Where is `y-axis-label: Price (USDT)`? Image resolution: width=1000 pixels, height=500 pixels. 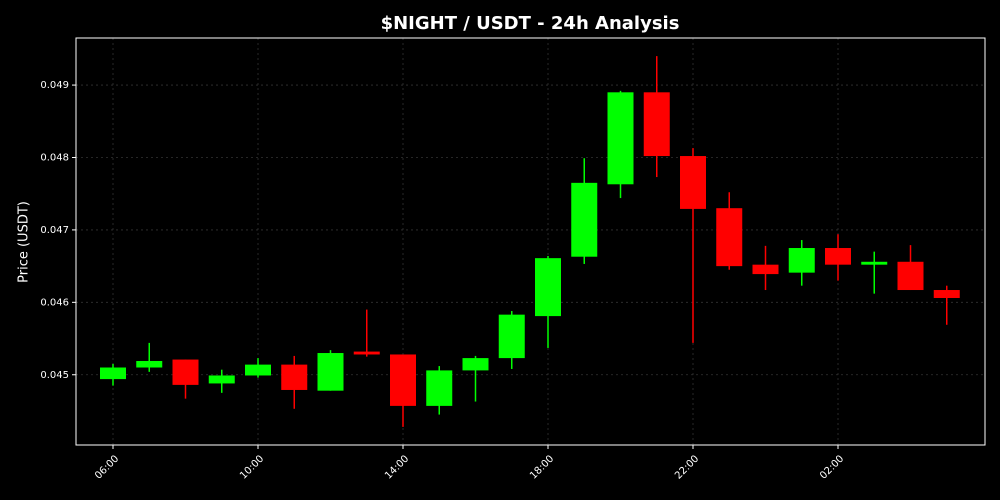
y-axis-label: Price (USDT) is located at coordinates (24, 242).